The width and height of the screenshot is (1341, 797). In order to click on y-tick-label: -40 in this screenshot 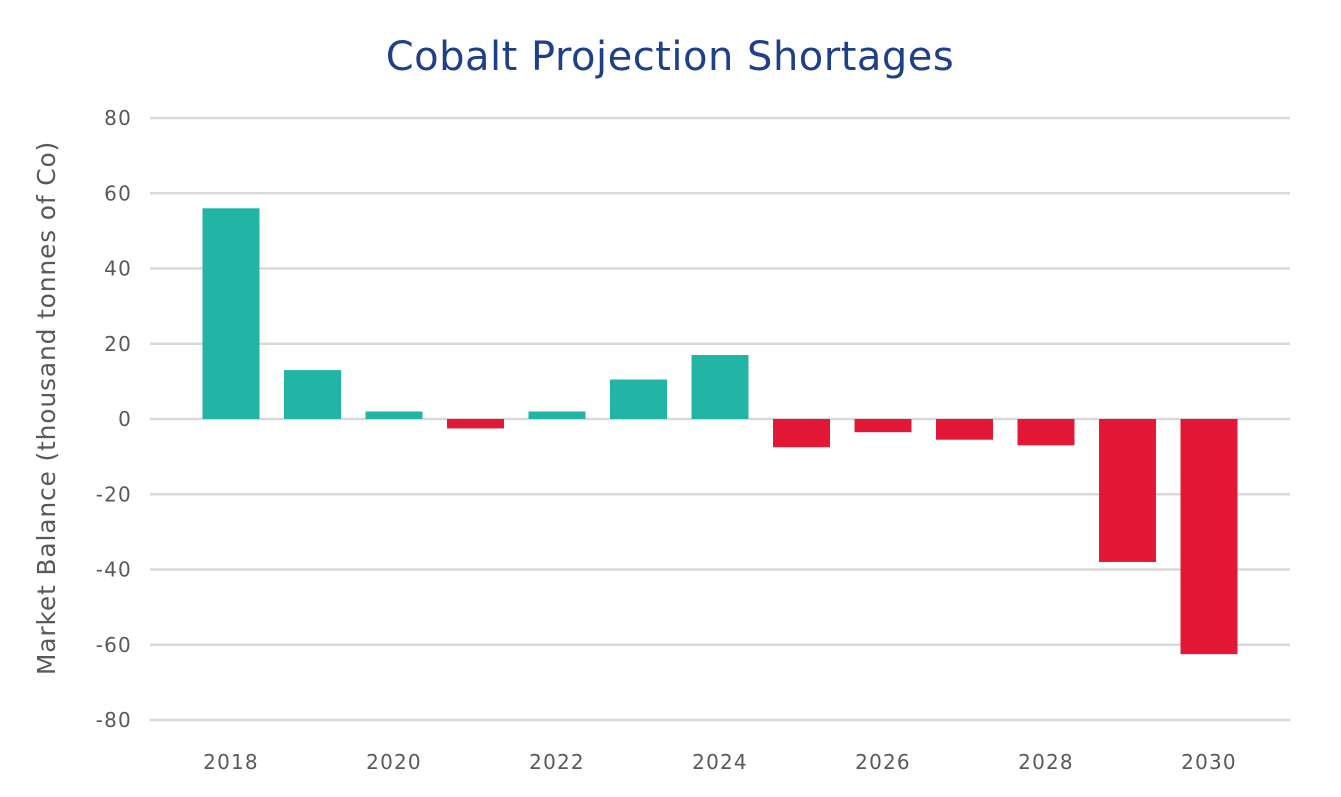, I will do `click(114, 570)`.